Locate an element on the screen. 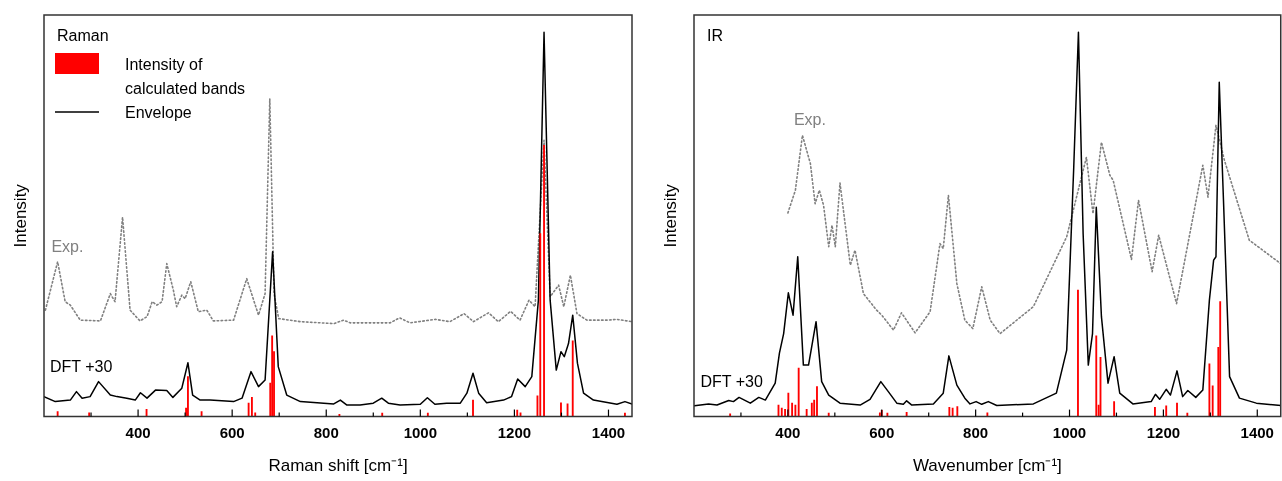  chart-title: IR is located at coordinates (715, 35).